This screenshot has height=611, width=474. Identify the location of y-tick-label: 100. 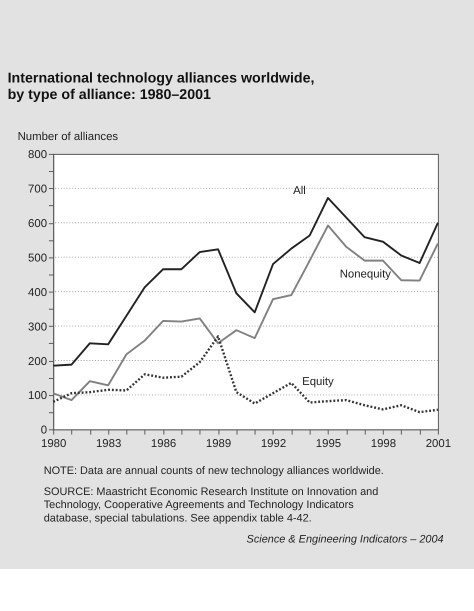
(38, 396).